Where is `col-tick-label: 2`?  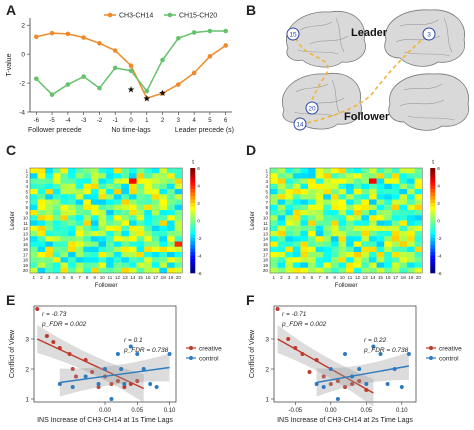 col-tick-label: 2 is located at coordinates (41, 277).